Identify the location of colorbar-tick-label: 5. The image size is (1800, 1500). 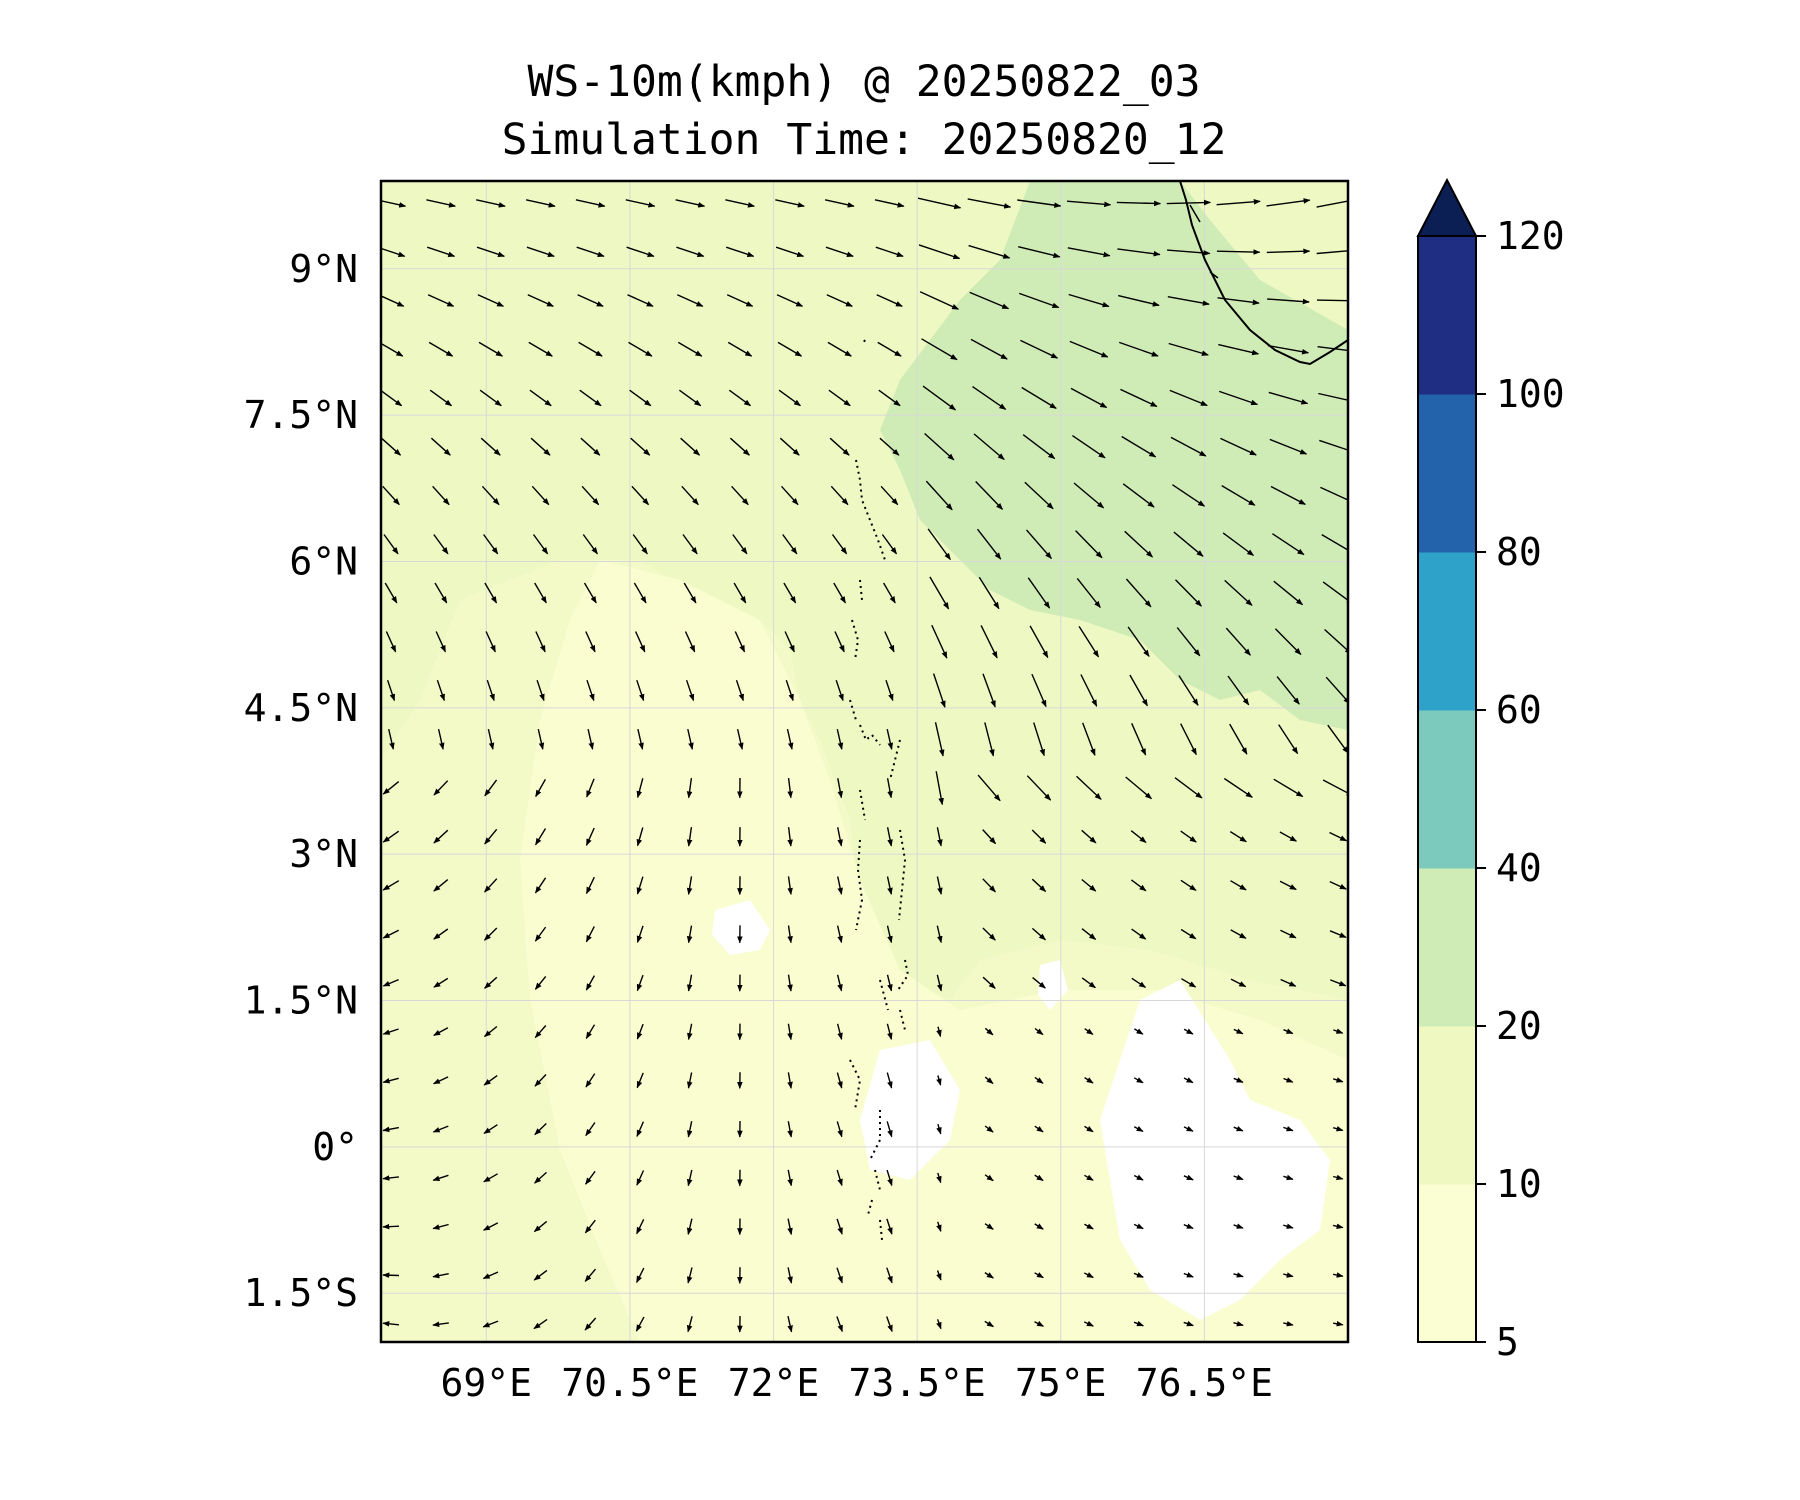
(1507, 1342).